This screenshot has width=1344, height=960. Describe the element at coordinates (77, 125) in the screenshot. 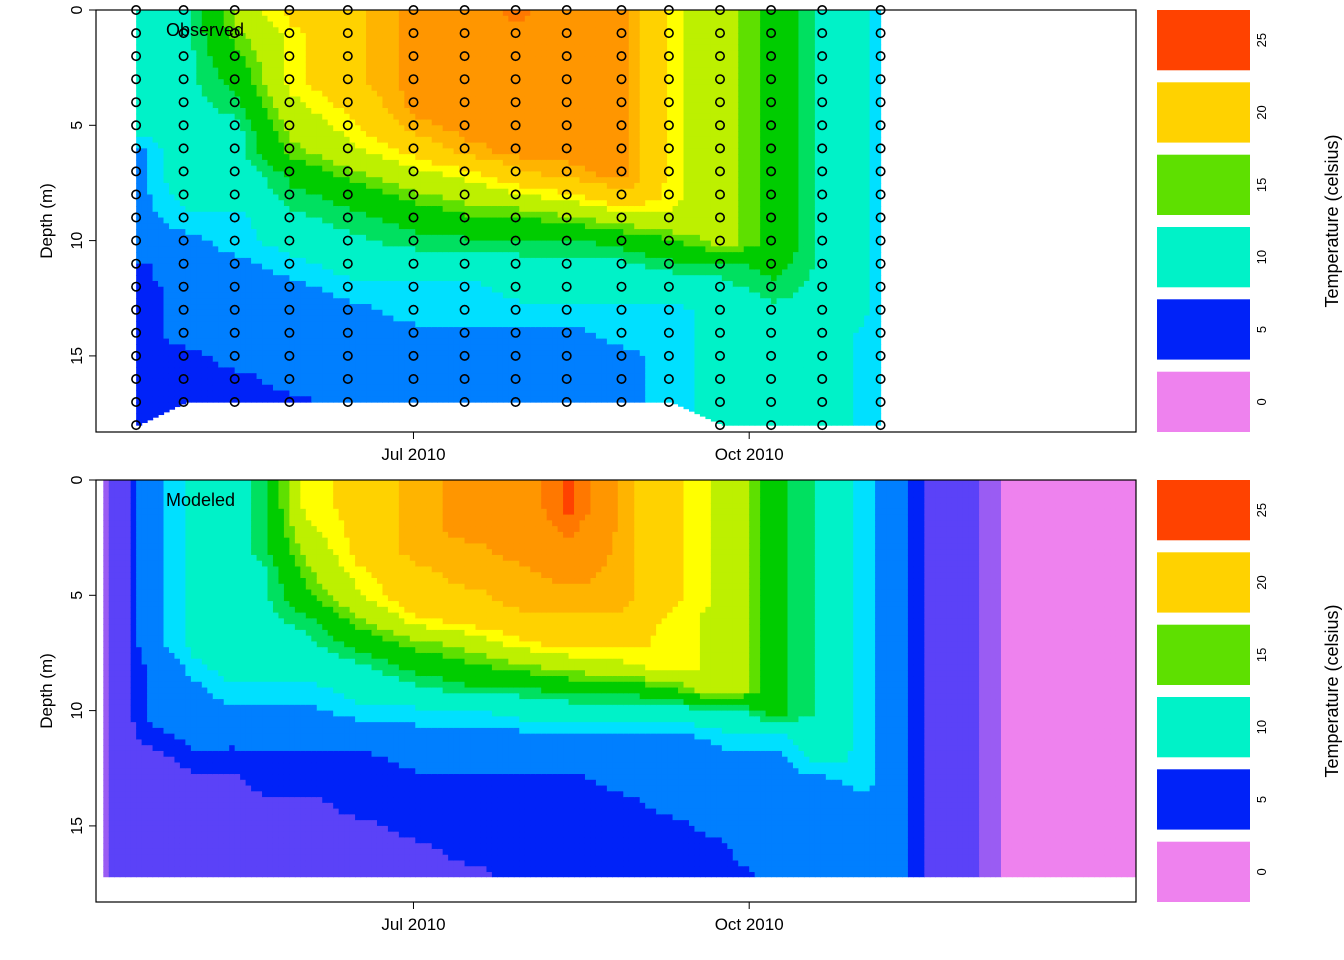

I see `y-tick-label: 5` at that location.